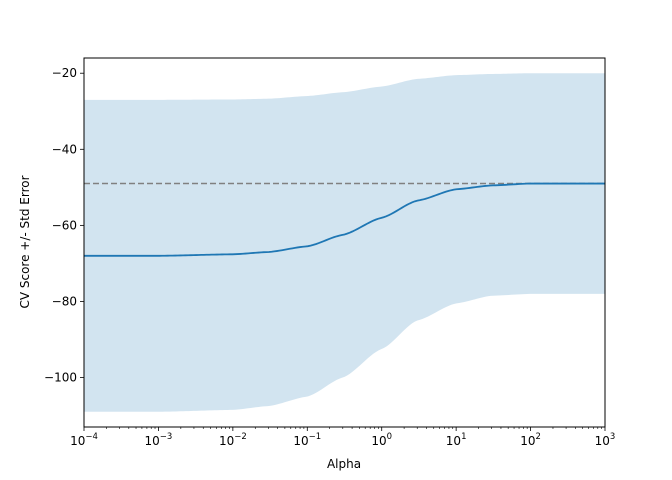 This screenshot has width=672, height=480. Describe the element at coordinates (344, 219) in the screenshot. I see `mean-cv-score-line` at that location.